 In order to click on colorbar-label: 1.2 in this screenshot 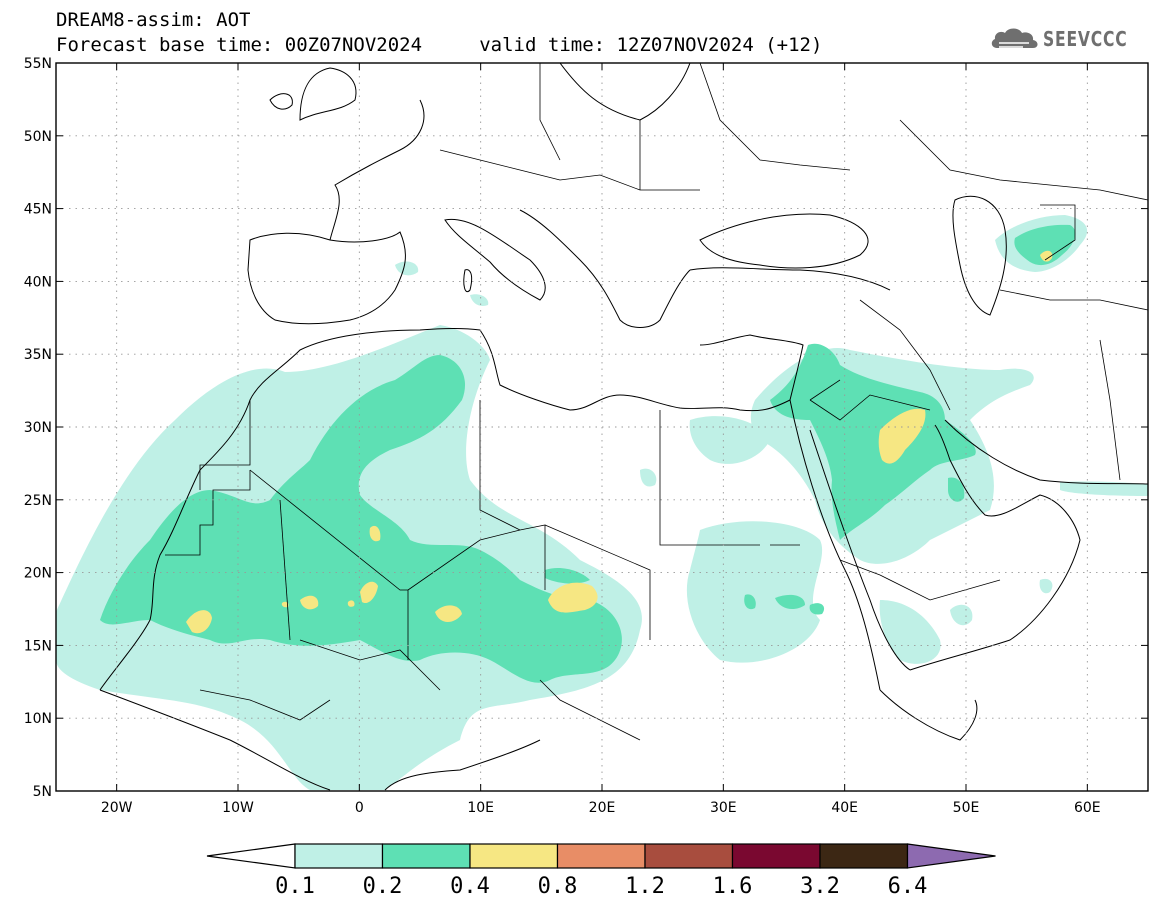, I will do `click(645, 886)`.